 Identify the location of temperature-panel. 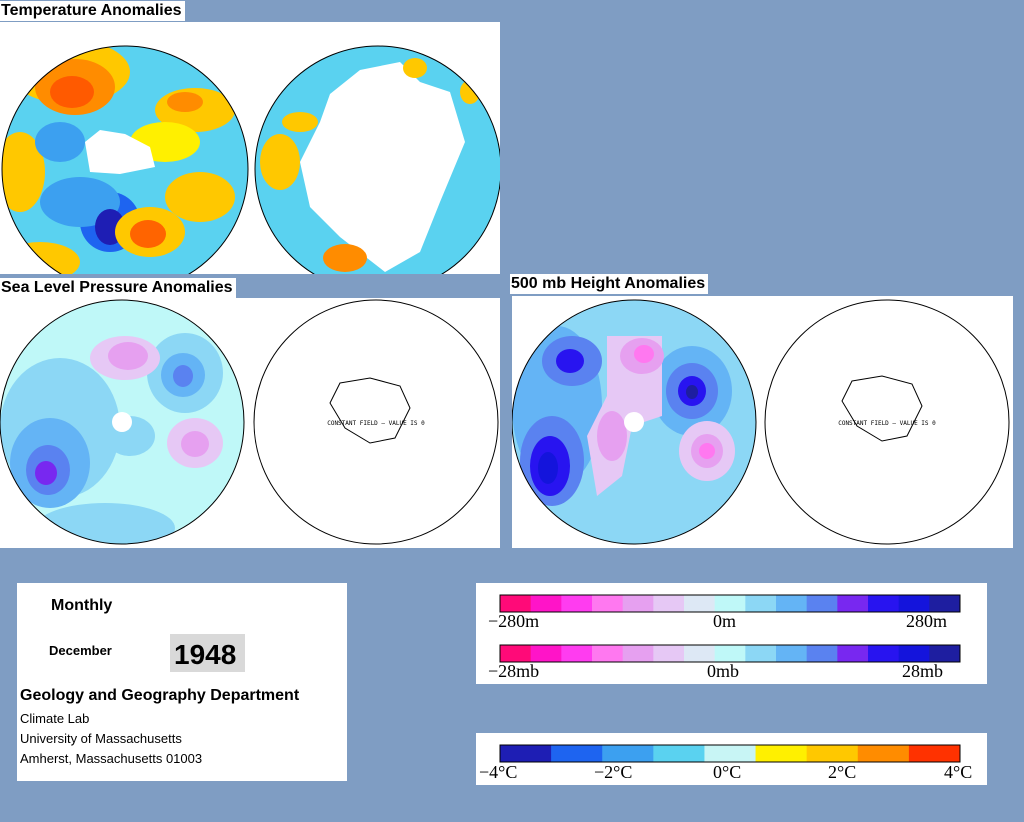
(250, 148).